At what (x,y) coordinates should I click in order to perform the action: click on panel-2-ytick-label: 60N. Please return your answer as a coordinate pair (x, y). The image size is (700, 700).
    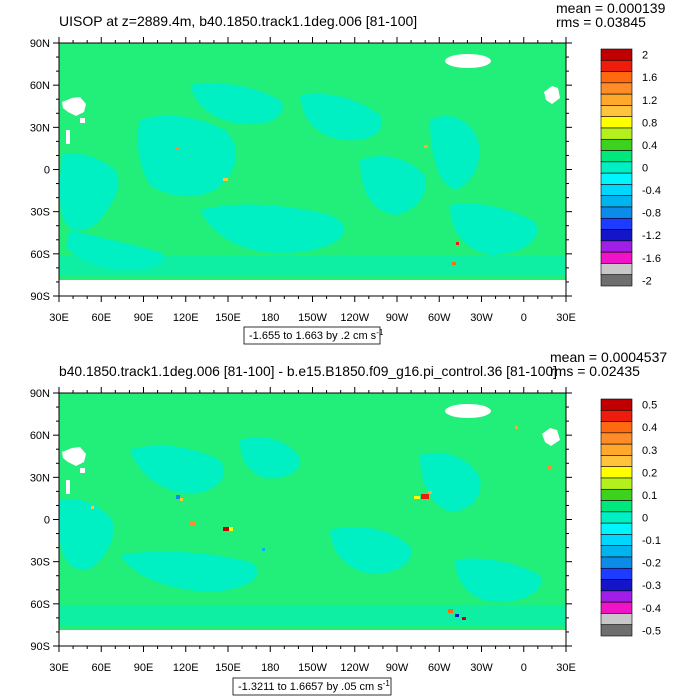
    Looking at the image, I should click on (40, 436).